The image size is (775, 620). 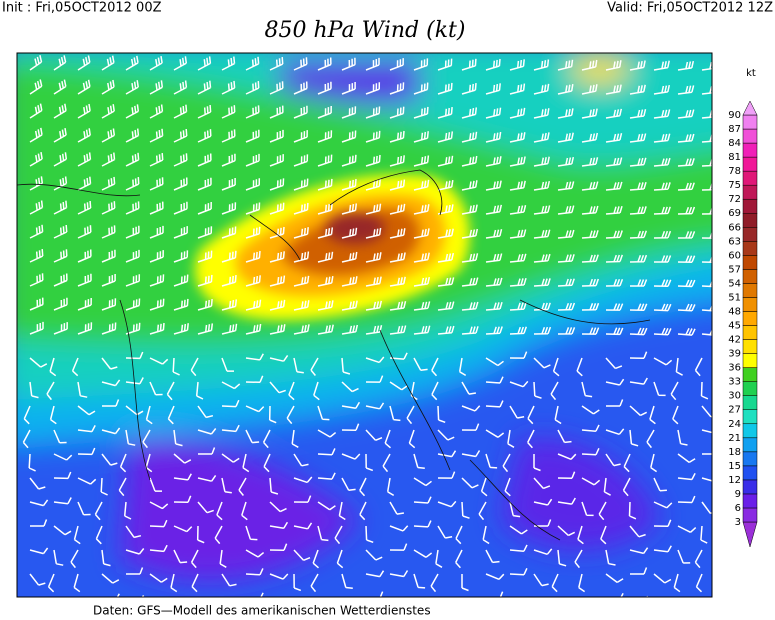 What do you see at coordinates (734, 311) in the screenshot?
I see `colorbar-label: 48` at bounding box center [734, 311].